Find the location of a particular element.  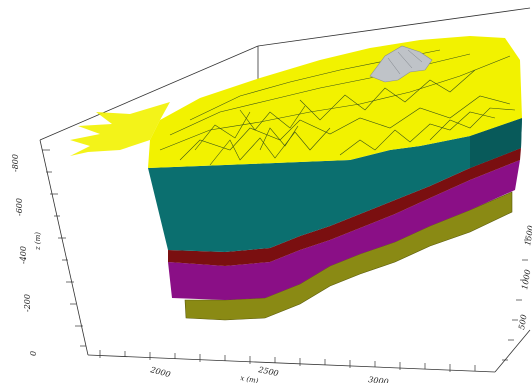

z-tick-0: 0 is located at coordinates (33, 353).